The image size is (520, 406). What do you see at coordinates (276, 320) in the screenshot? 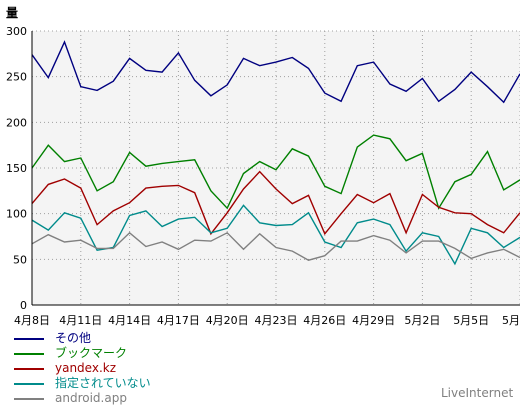
I see `x-tick-label: 4月23日` at bounding box center [276, 320].